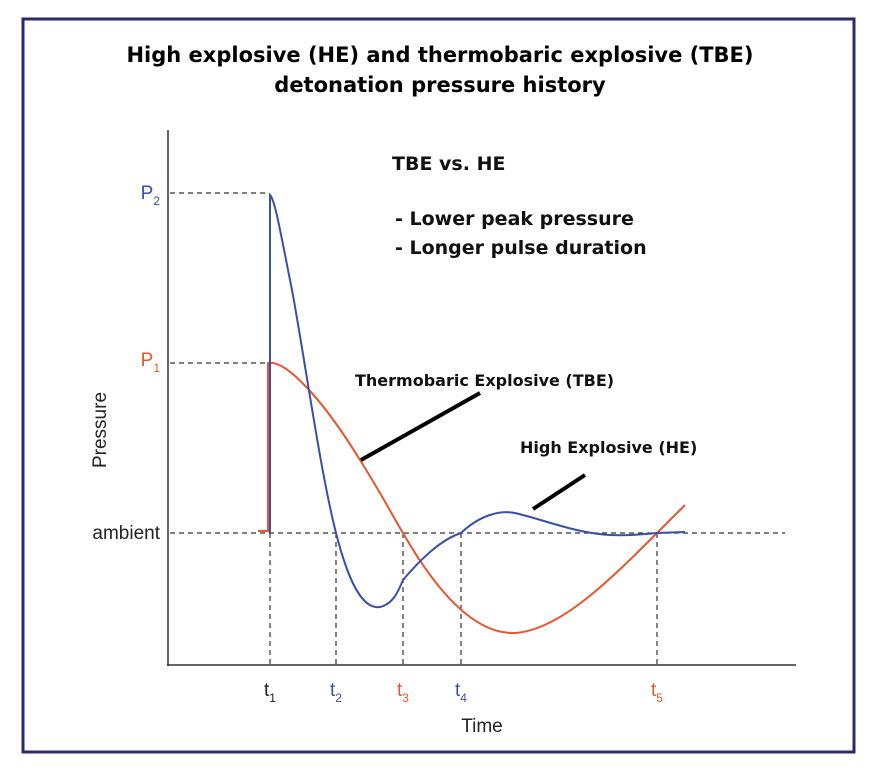 The image size is (875, 780). Describe the element at coordinates (420, 426) in the screenshot. I see `tbe-pointer` at that location.